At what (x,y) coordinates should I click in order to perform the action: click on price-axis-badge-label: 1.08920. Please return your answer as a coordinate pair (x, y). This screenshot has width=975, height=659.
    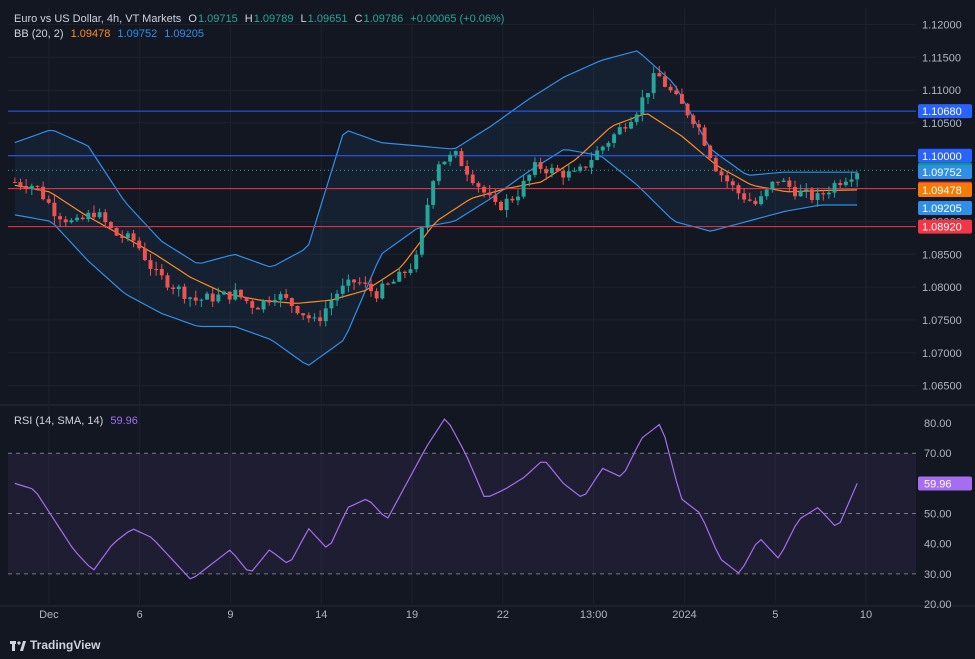
    Looking at the image, I should click on (942, 228).